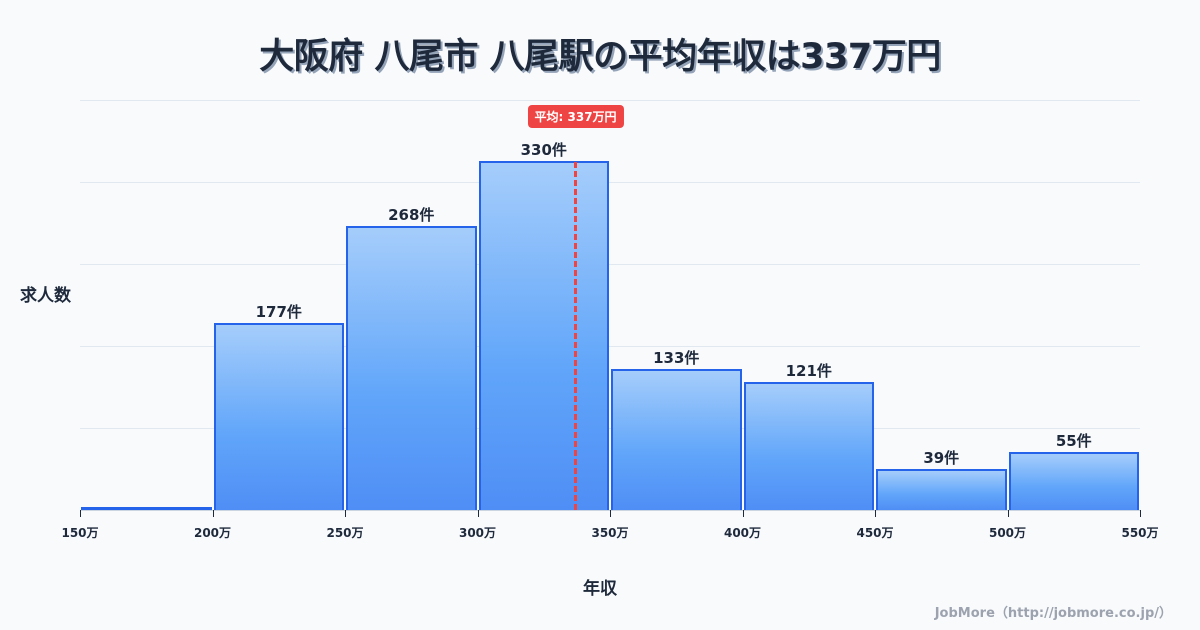  Describe the element at coordinates (543, 149) in the screenshot. I see `bar-value-label: 330件` at that location.